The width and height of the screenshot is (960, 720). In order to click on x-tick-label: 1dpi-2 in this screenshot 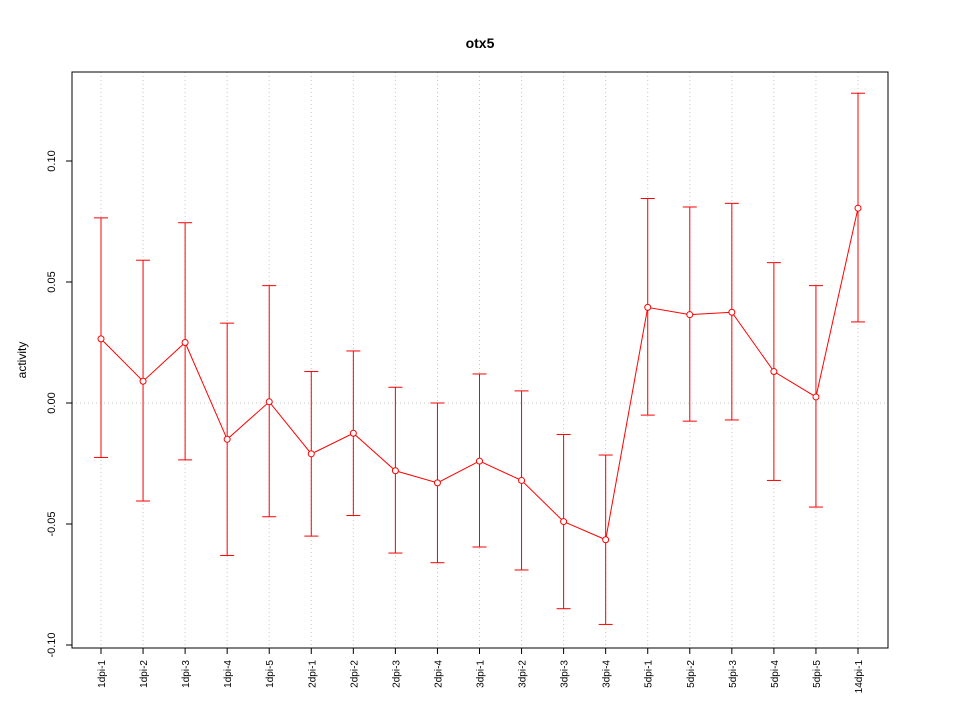, I will do `click(144, 674)`.